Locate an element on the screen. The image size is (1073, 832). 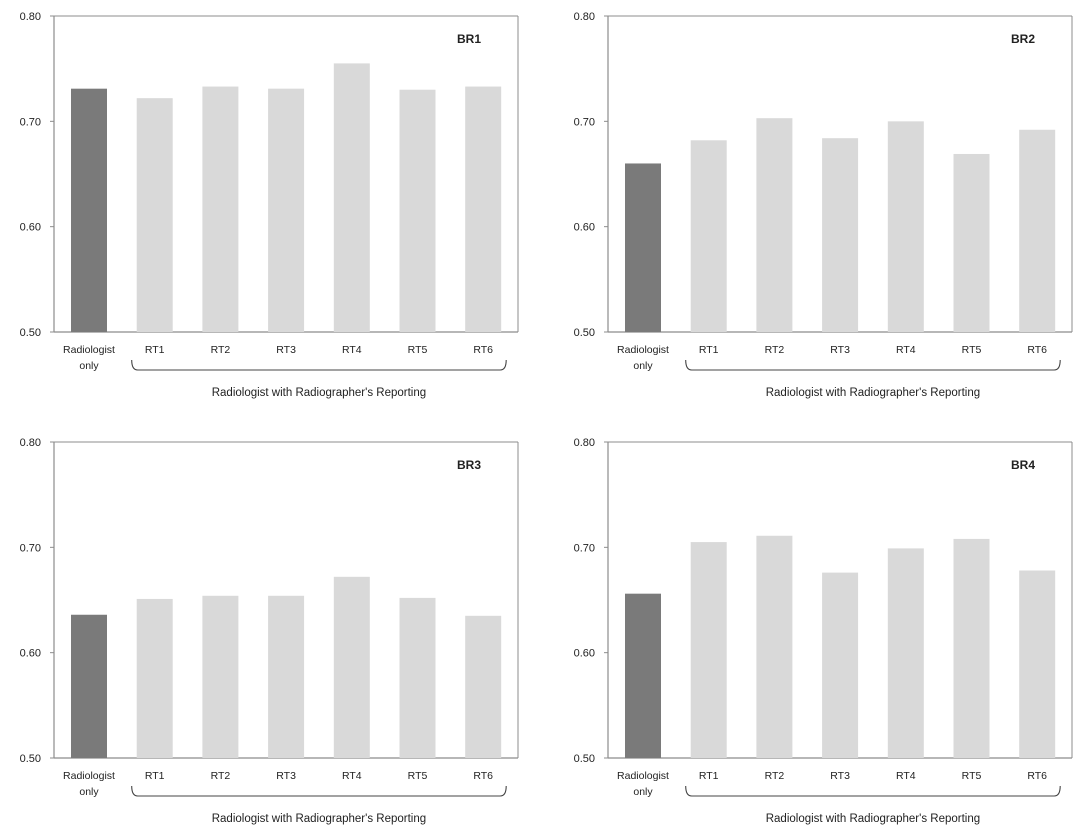
panel-title: BR3 is located at coordinates (469, 465).